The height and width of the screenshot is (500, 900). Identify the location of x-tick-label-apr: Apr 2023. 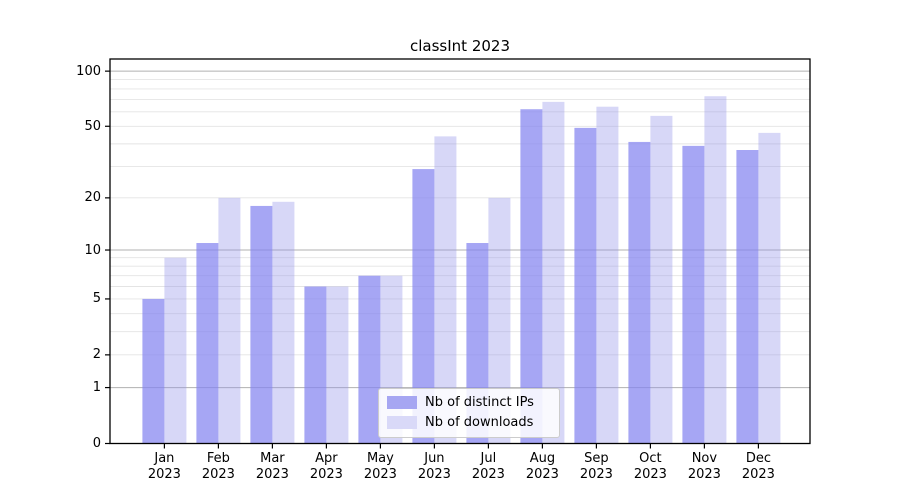
(326, 466).